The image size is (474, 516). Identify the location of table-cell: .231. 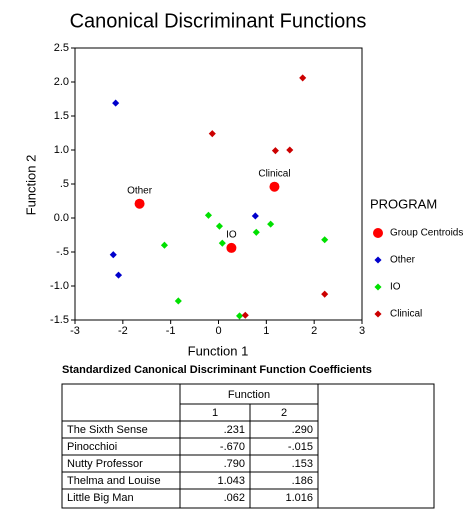
(234, 430).